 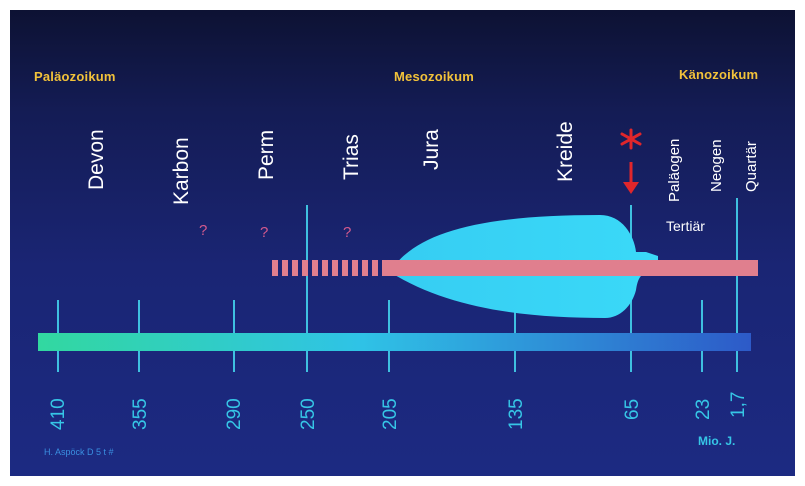 I want to click on period-palaeogen: Paläogen, so click(x=674, y=170).